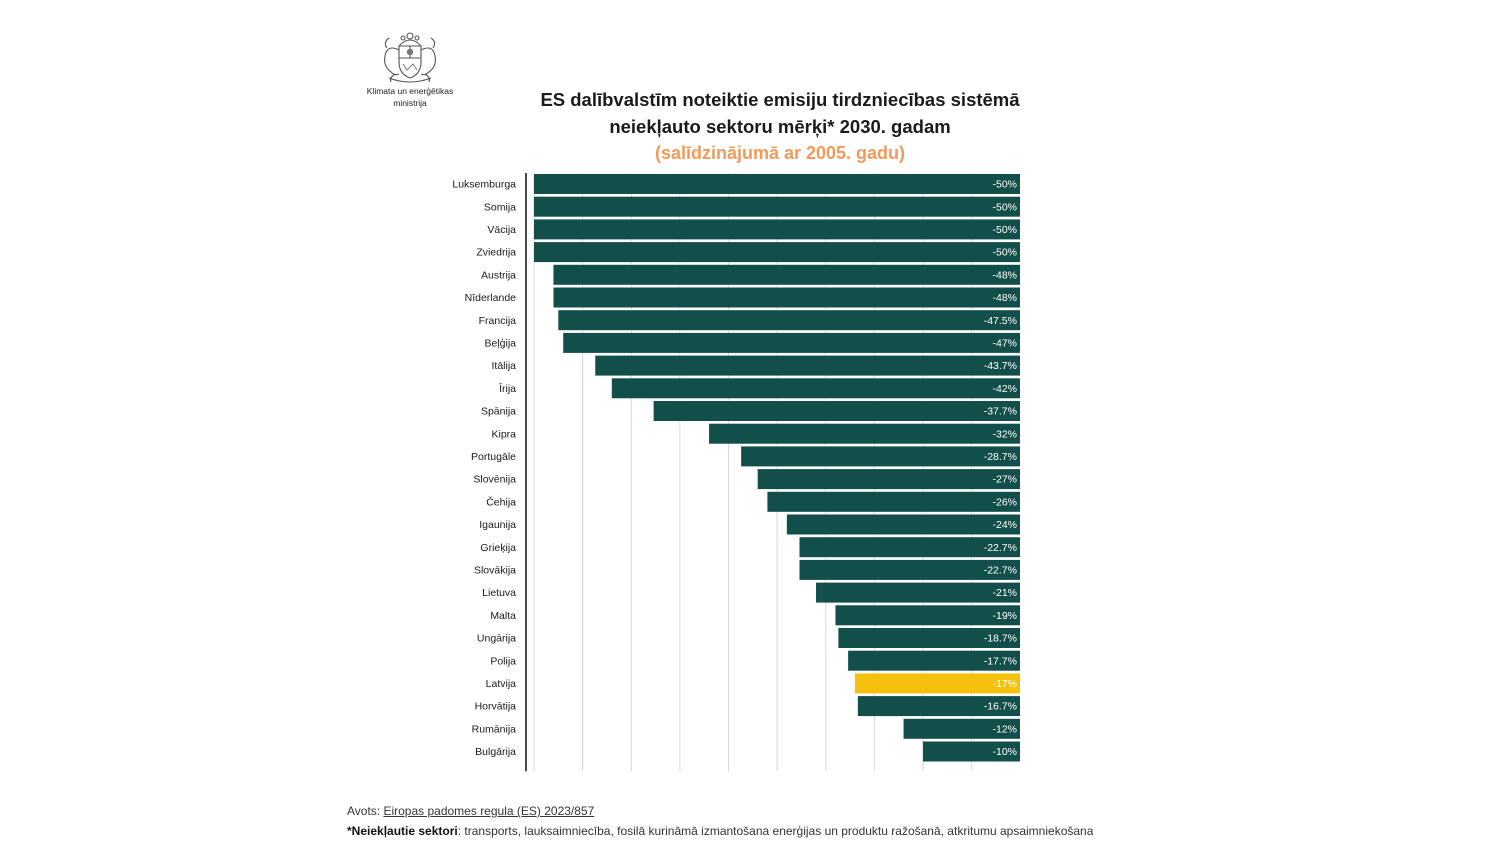 This screenshot has height=860, width=1500. I want to click on bar-value-label: -47%, so click(1004, 344).